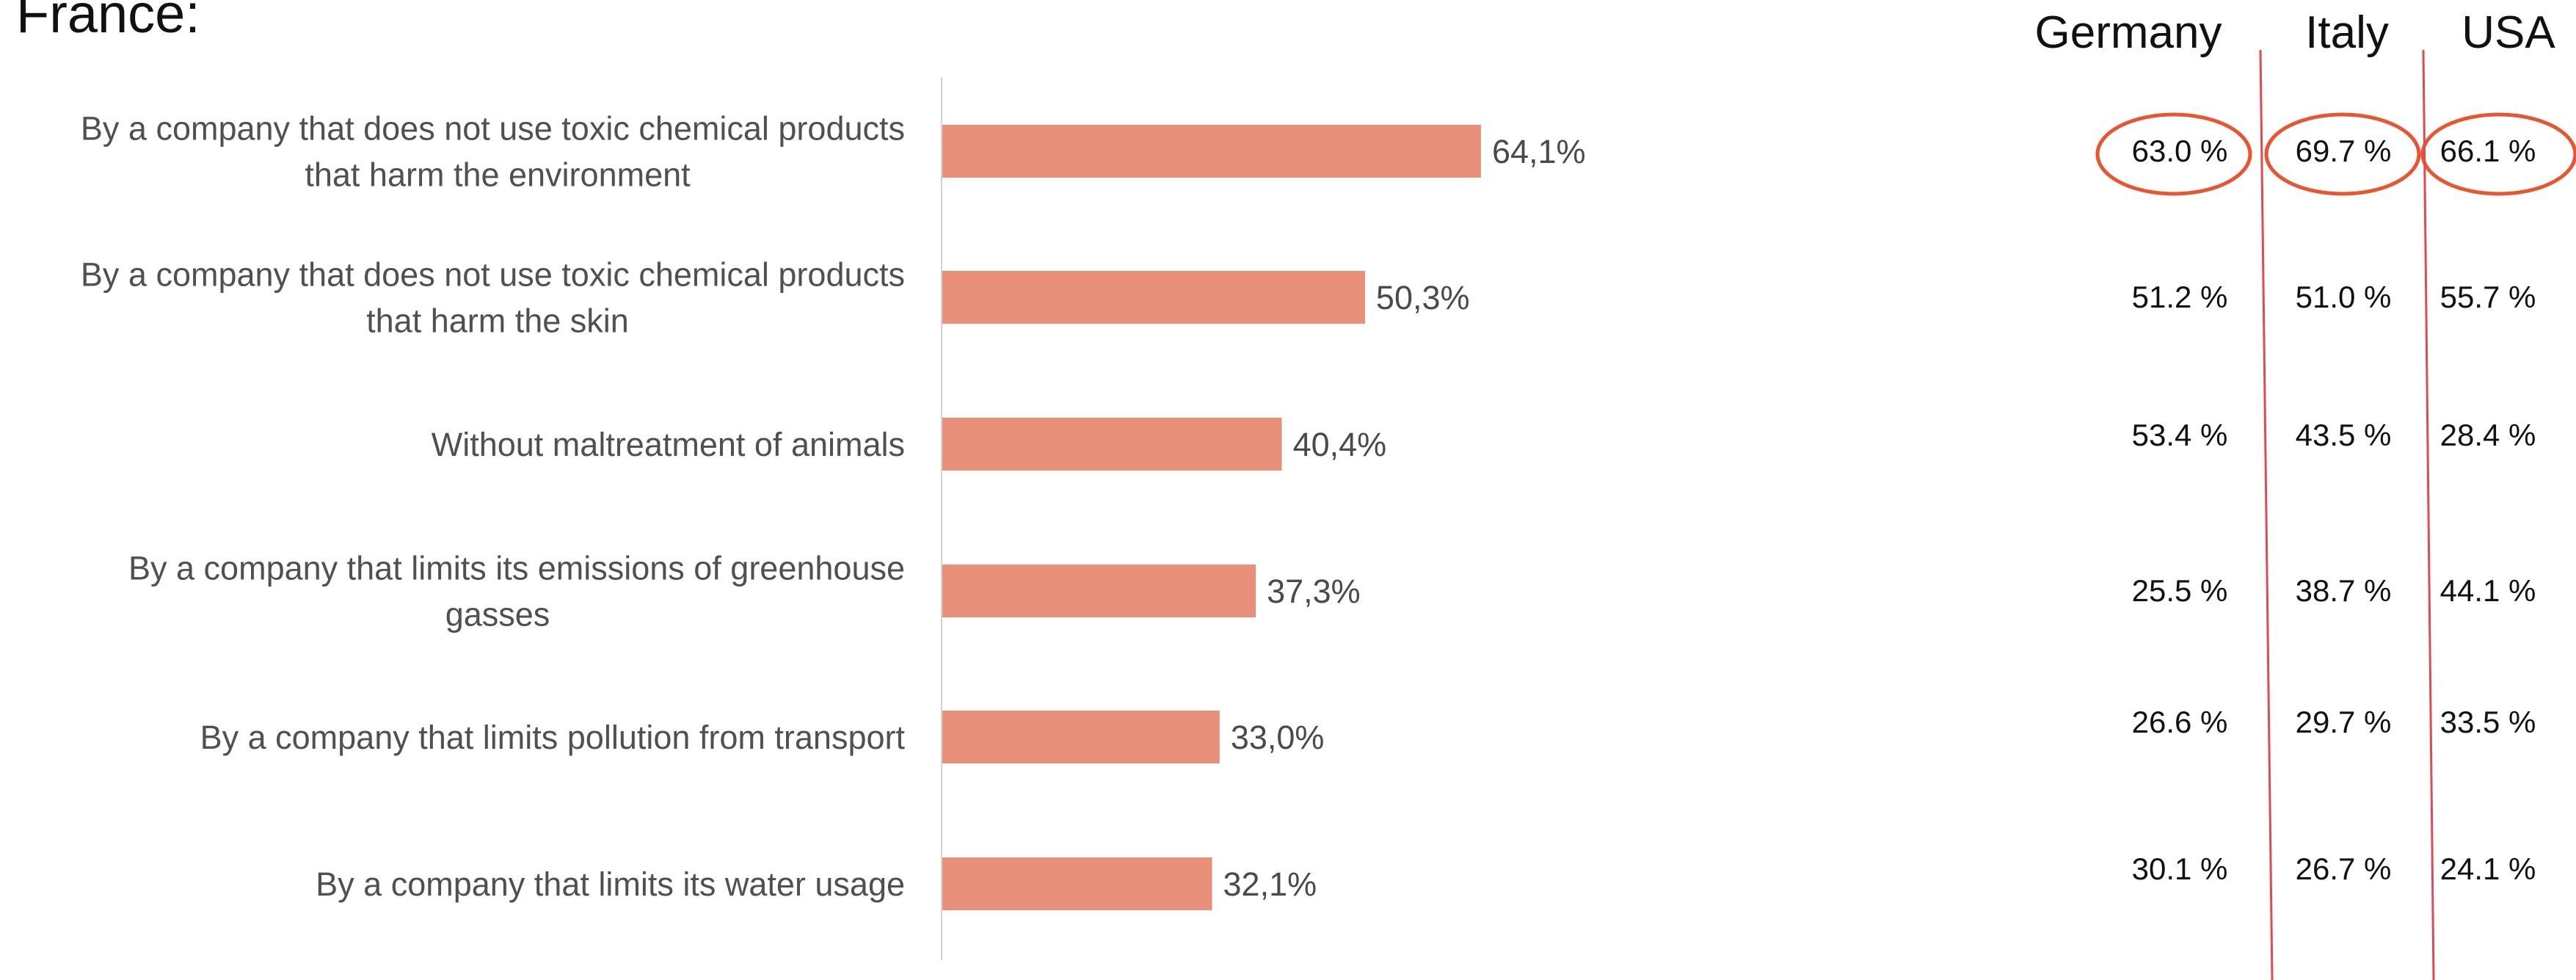 The width and height of the screenshot is (2576, 980). What do you see at coordinates (2488, 297) in the screenshot?
I see `country-value: 55.7 %` at bounding box center [2488, 297].